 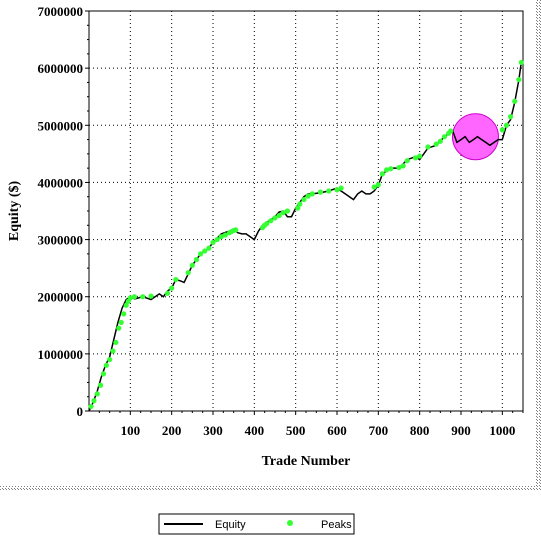 What do you see at coordinates (502, 430) in the screenshot?
I see `x-tick-label: 1000` at bounding box center [502, 430].